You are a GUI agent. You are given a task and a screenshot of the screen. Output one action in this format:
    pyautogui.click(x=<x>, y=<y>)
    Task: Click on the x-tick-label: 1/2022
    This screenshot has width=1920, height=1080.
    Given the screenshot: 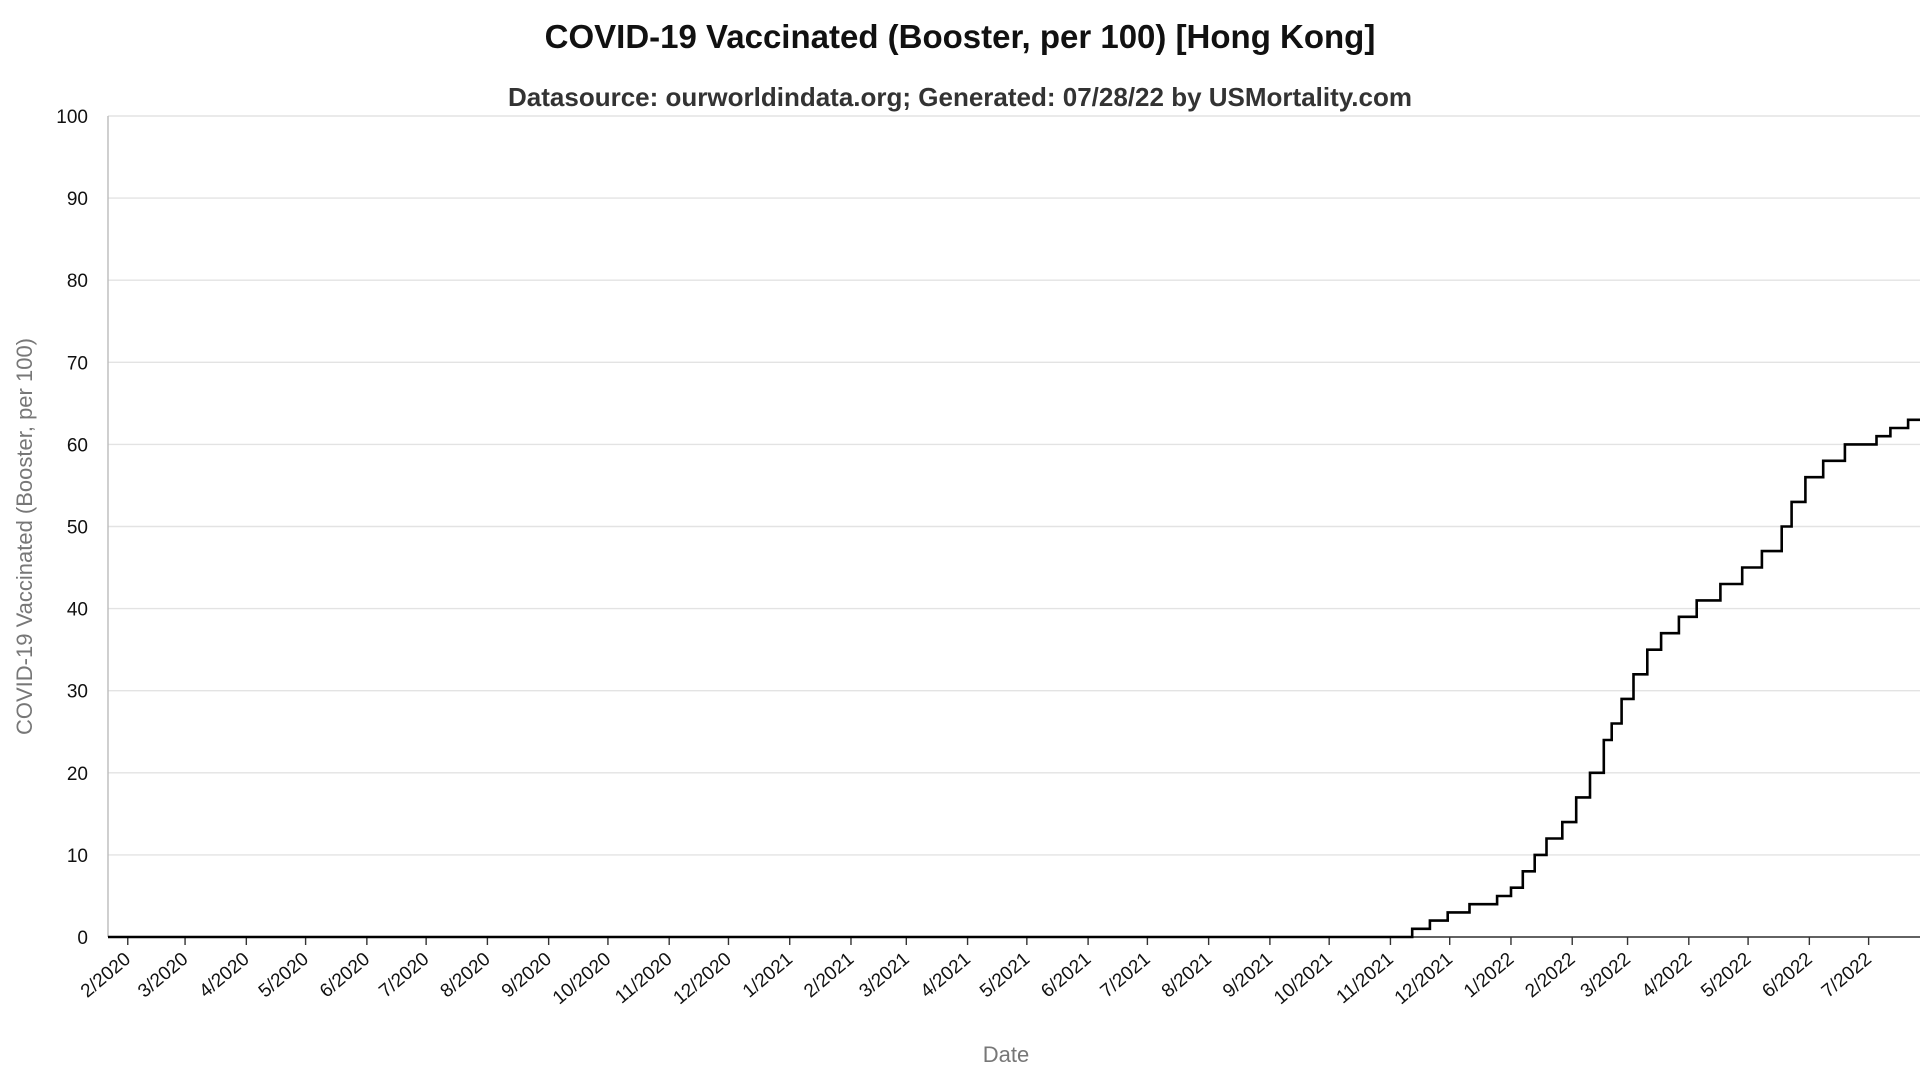 What is the action you would take?
    pyautogui.click(x=1489, y=975)
    